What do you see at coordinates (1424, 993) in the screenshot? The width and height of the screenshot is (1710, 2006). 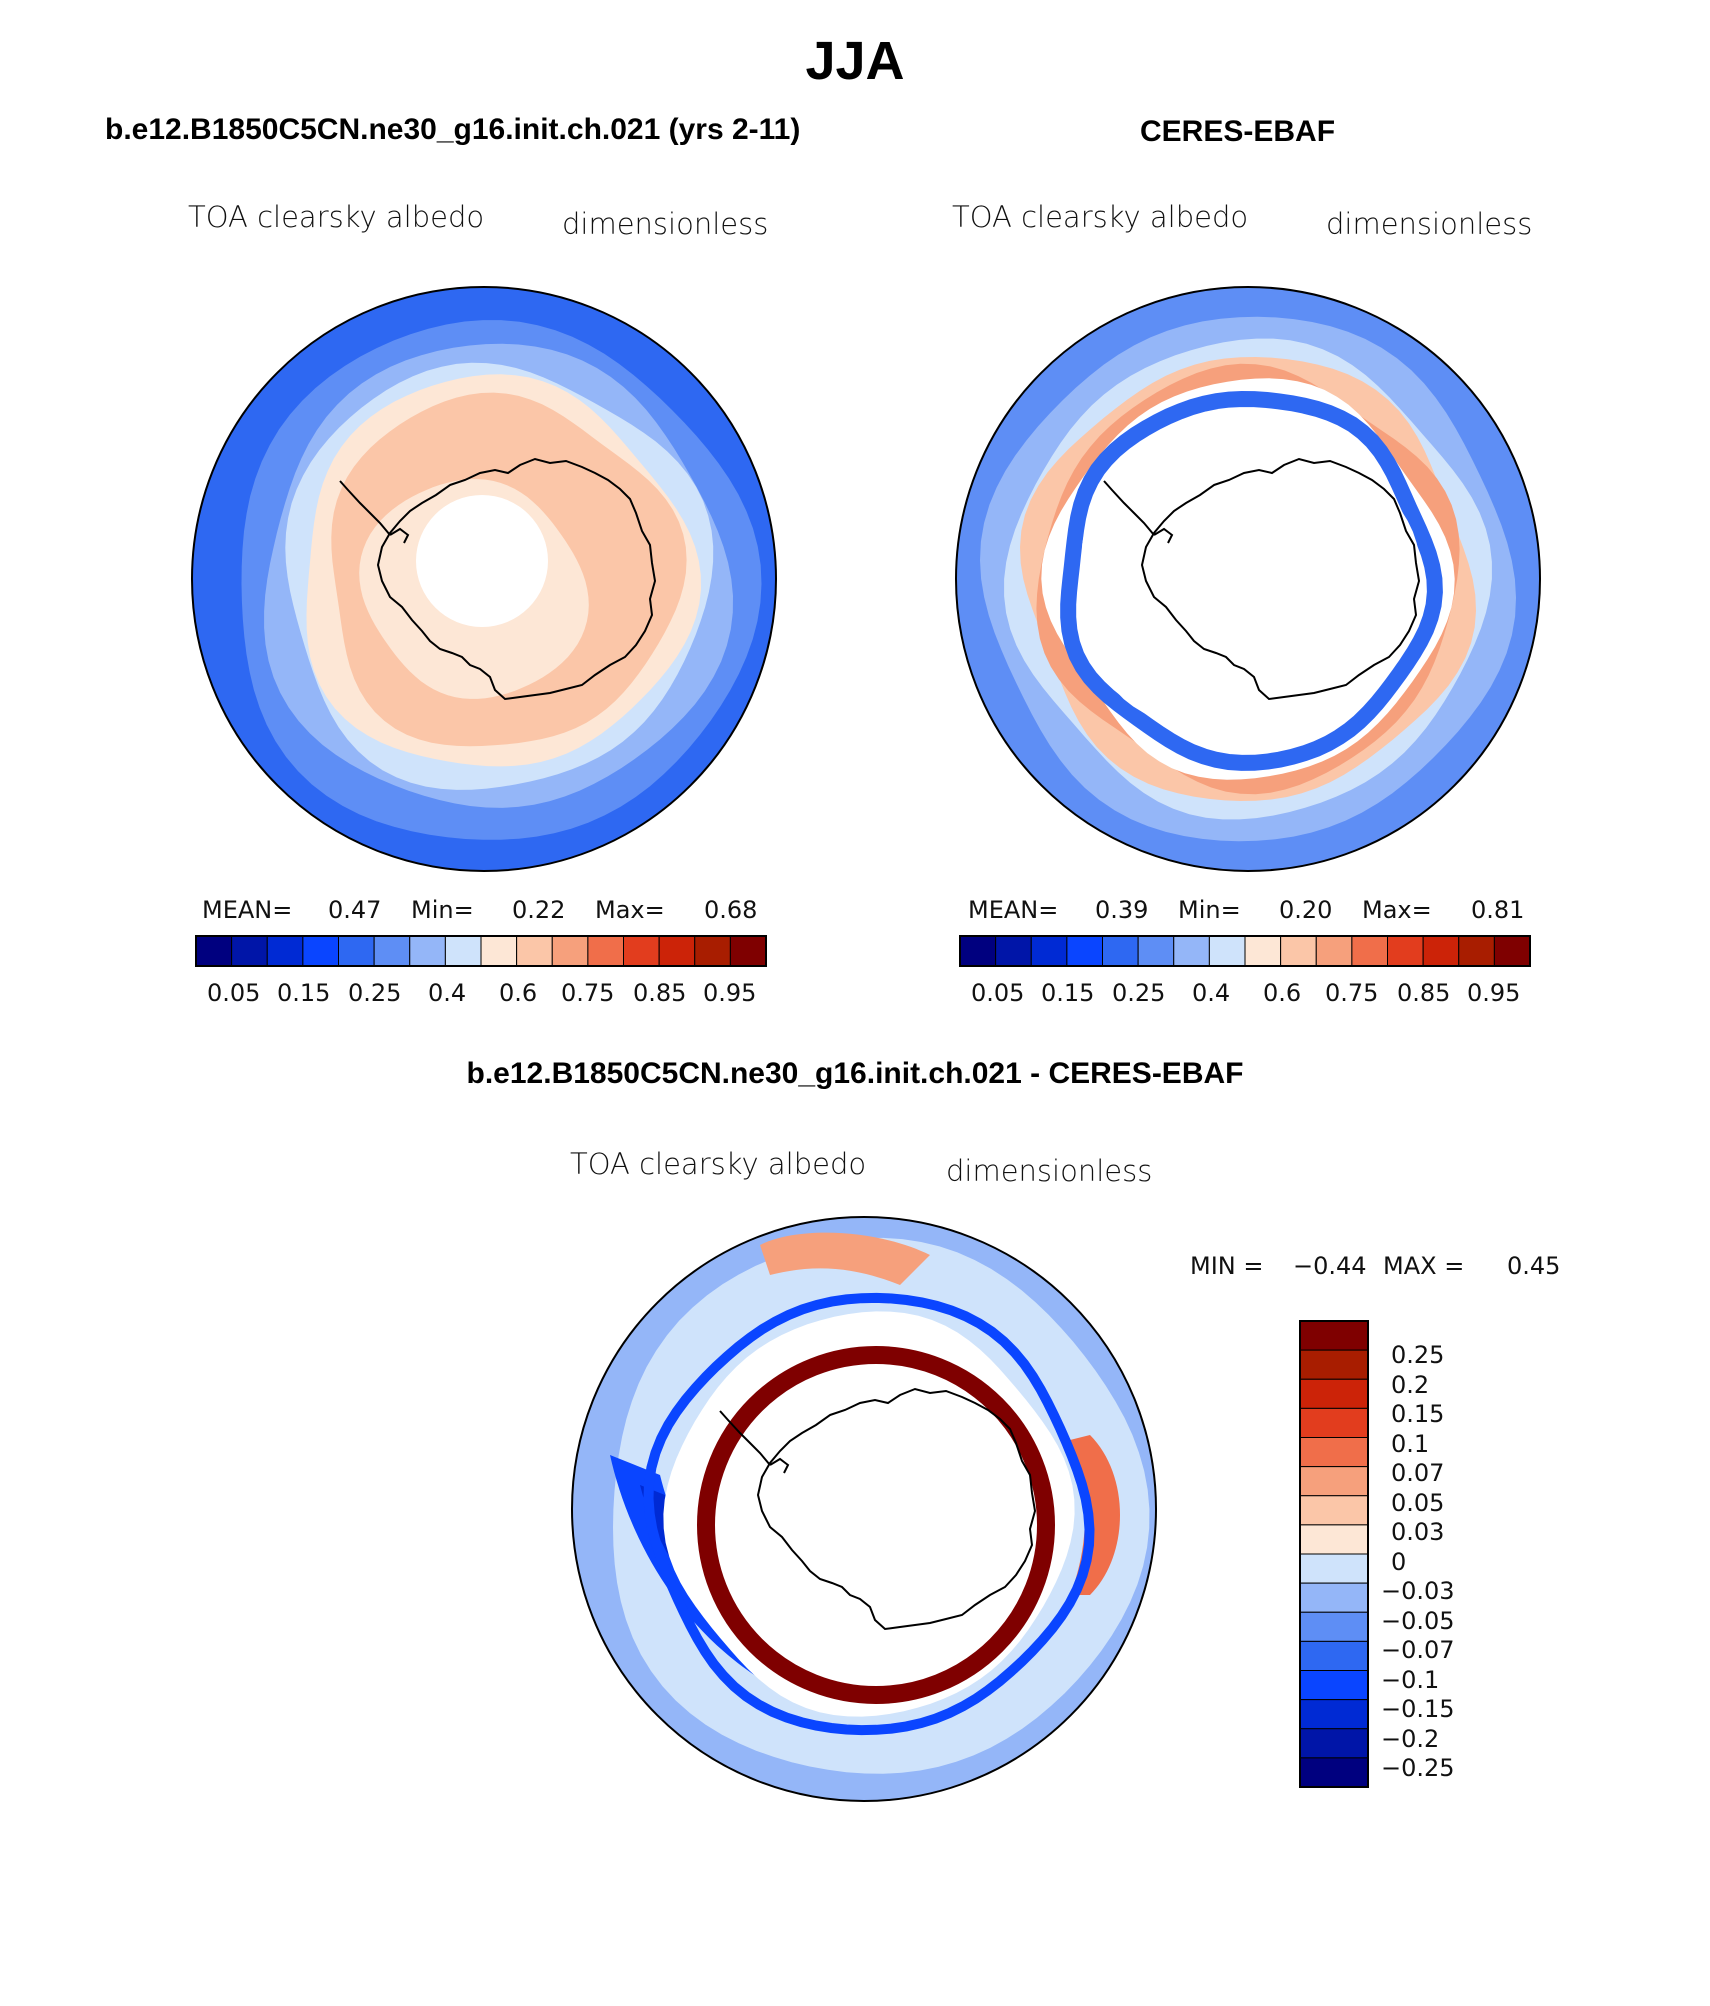 I see `obs-cbar-tick: 0.85` at bounding box center [1424, 993].